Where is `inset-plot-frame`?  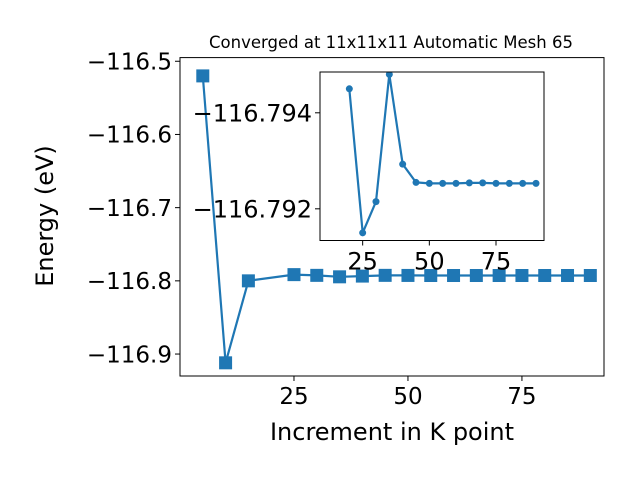 inset-plot-frame is located at coordinates (432, 156).